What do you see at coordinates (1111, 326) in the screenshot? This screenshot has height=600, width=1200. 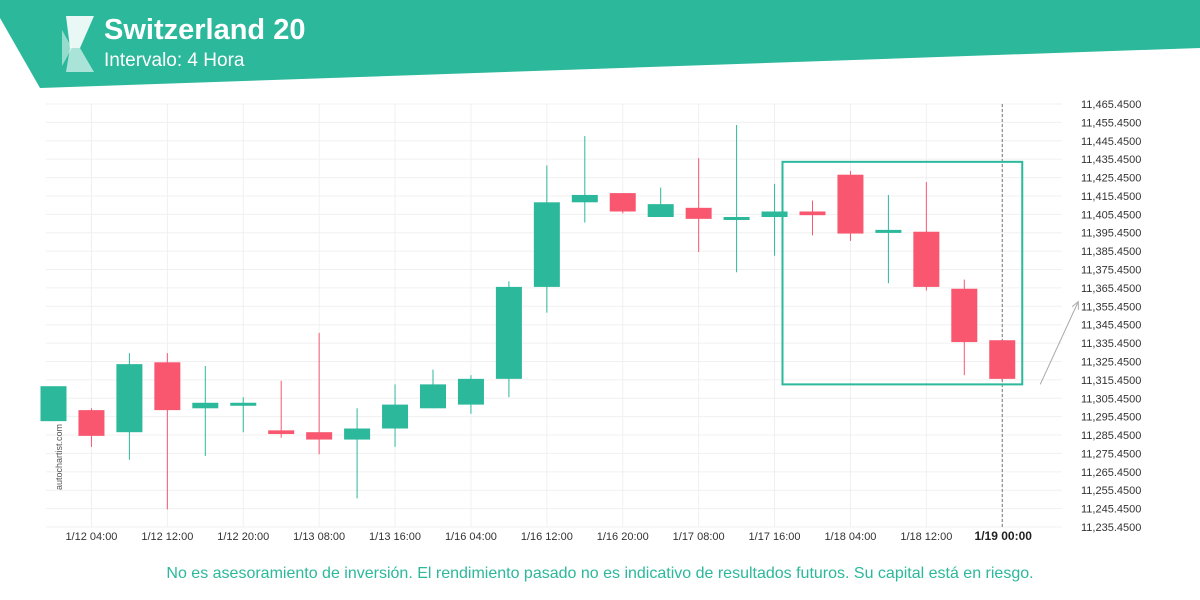 I see `y-axis-tick-label: 11,345.4500` at bounding box center [1111, 326].